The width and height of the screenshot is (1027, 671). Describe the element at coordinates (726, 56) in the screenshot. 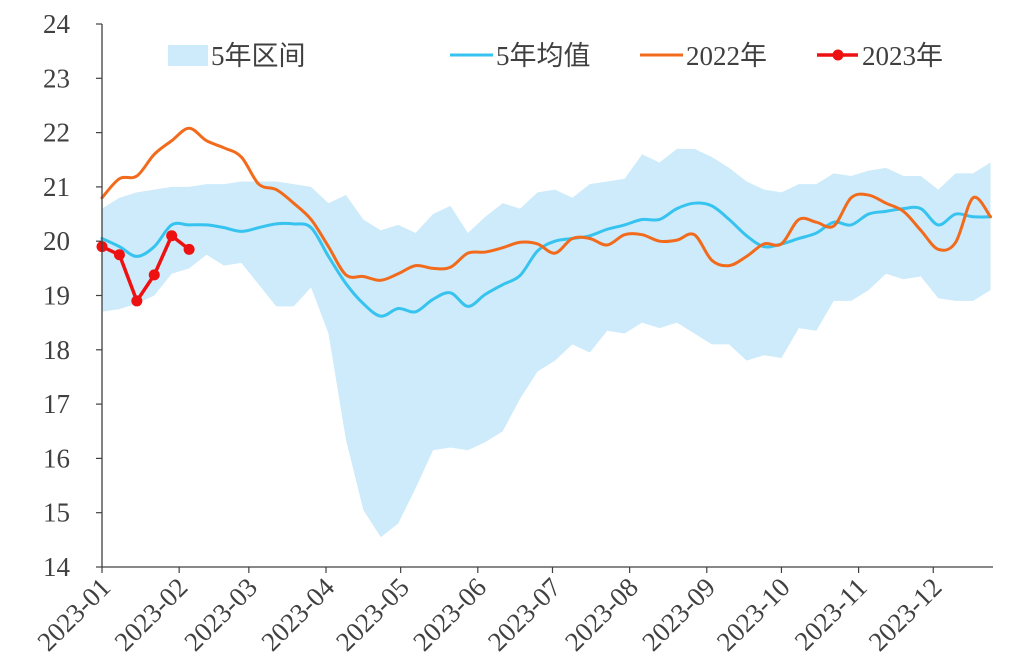

I see `legend-2022-label: 2022年` at that location.